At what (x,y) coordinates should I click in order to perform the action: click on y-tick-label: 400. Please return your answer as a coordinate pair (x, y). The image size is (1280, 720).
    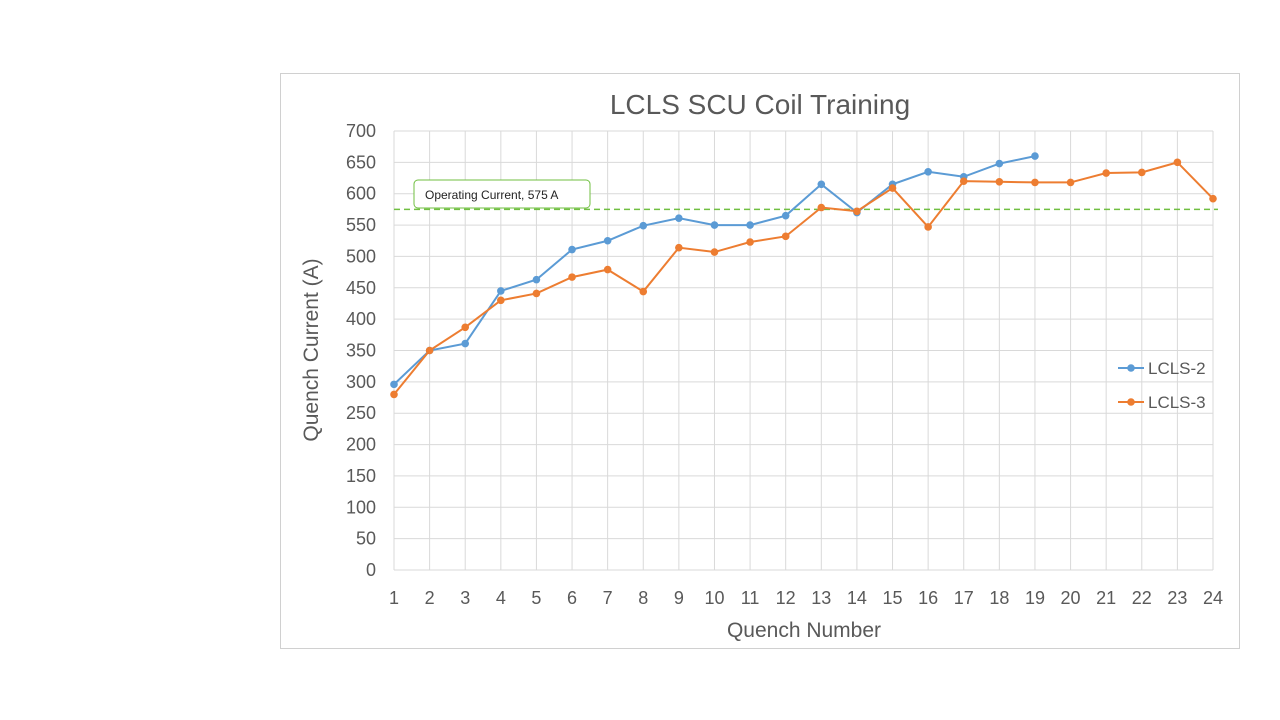
    Looking at the image, I should click on (361, 319).